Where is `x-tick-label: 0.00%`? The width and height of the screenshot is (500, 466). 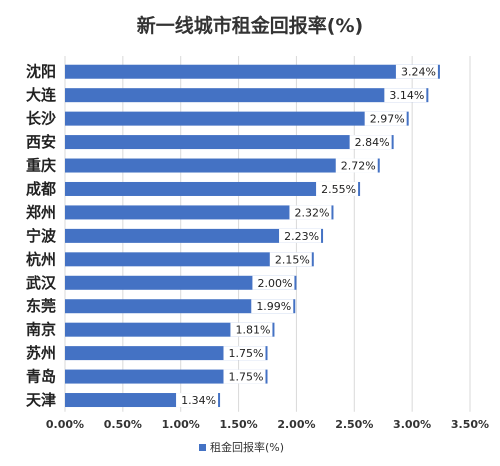 x-tick-label: 0.00% is located at coordinates (65, 424).